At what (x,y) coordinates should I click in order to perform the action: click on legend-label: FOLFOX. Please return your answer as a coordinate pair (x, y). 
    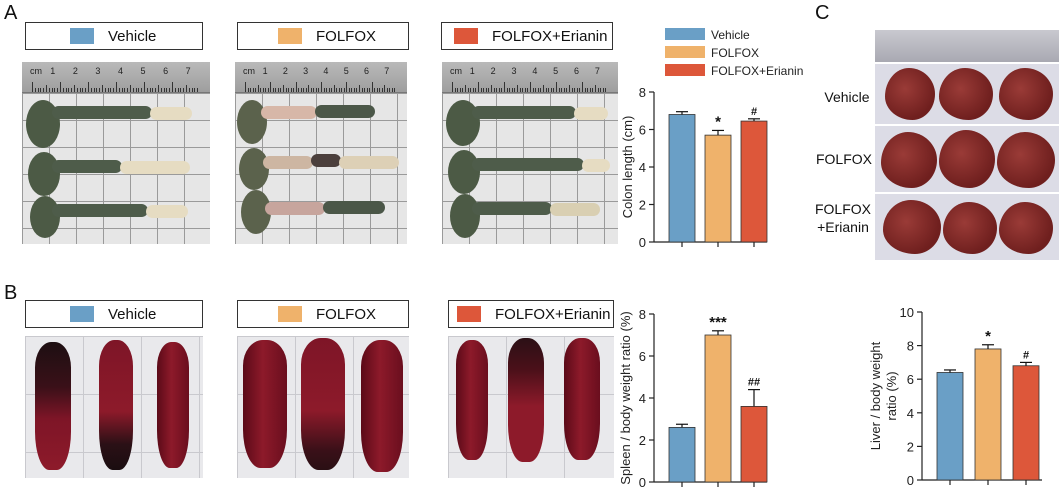
    Looking at the image, I should click on (346, 314).